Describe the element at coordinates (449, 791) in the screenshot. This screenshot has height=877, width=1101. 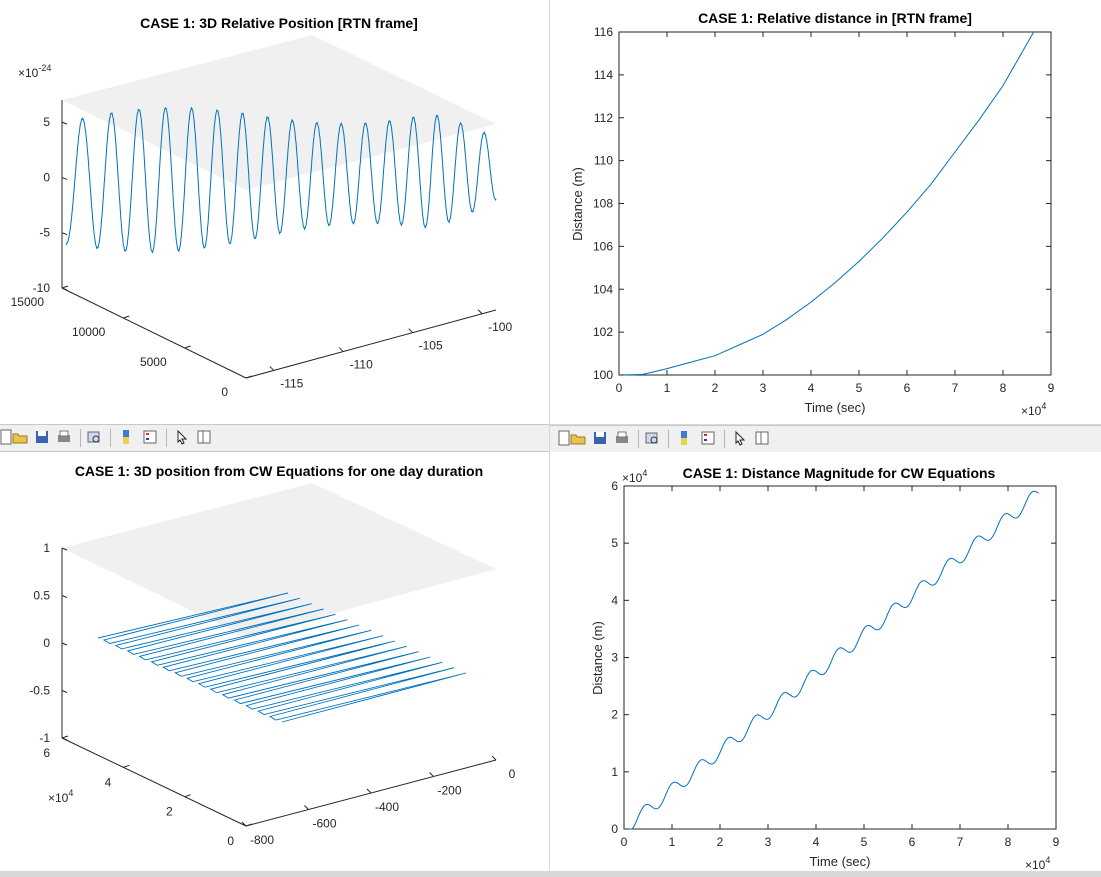
I see `x-tick-label: -200` at that location.